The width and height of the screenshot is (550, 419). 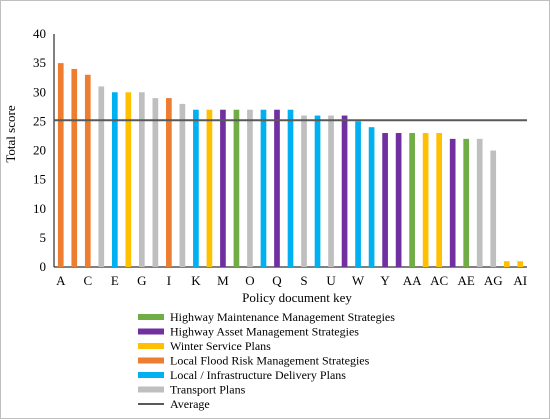 I want to click on bar-E, so click(x=114, y=179).